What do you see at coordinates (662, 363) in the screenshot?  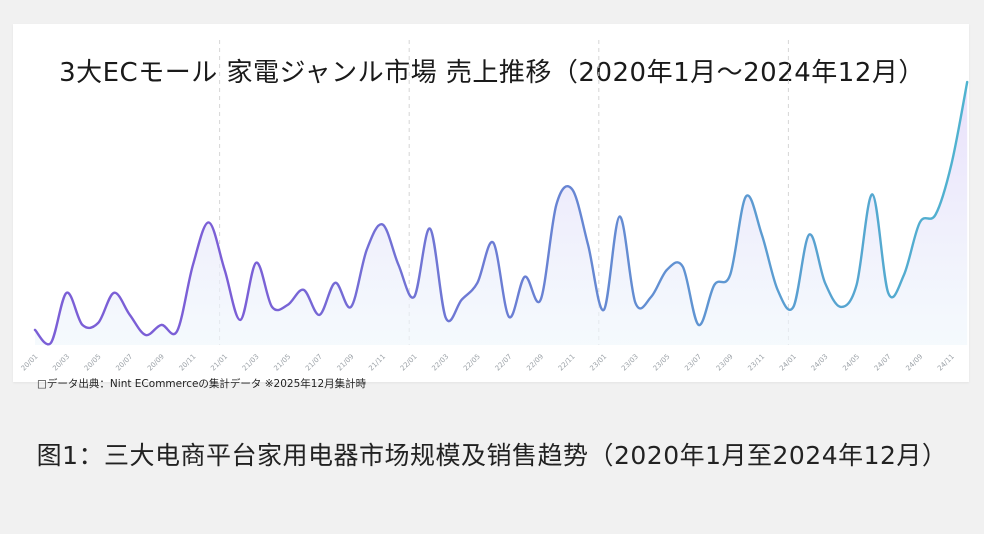 I see `x-tick-label: 23/05` at bounding box center [662, 363].